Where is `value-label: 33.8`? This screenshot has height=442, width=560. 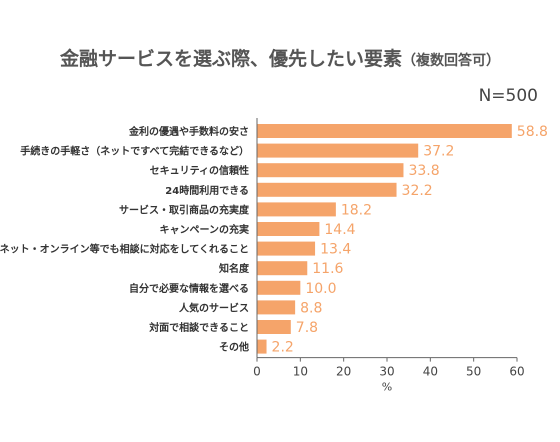 value-label: 33.8 is located at coordinates (423, 171).